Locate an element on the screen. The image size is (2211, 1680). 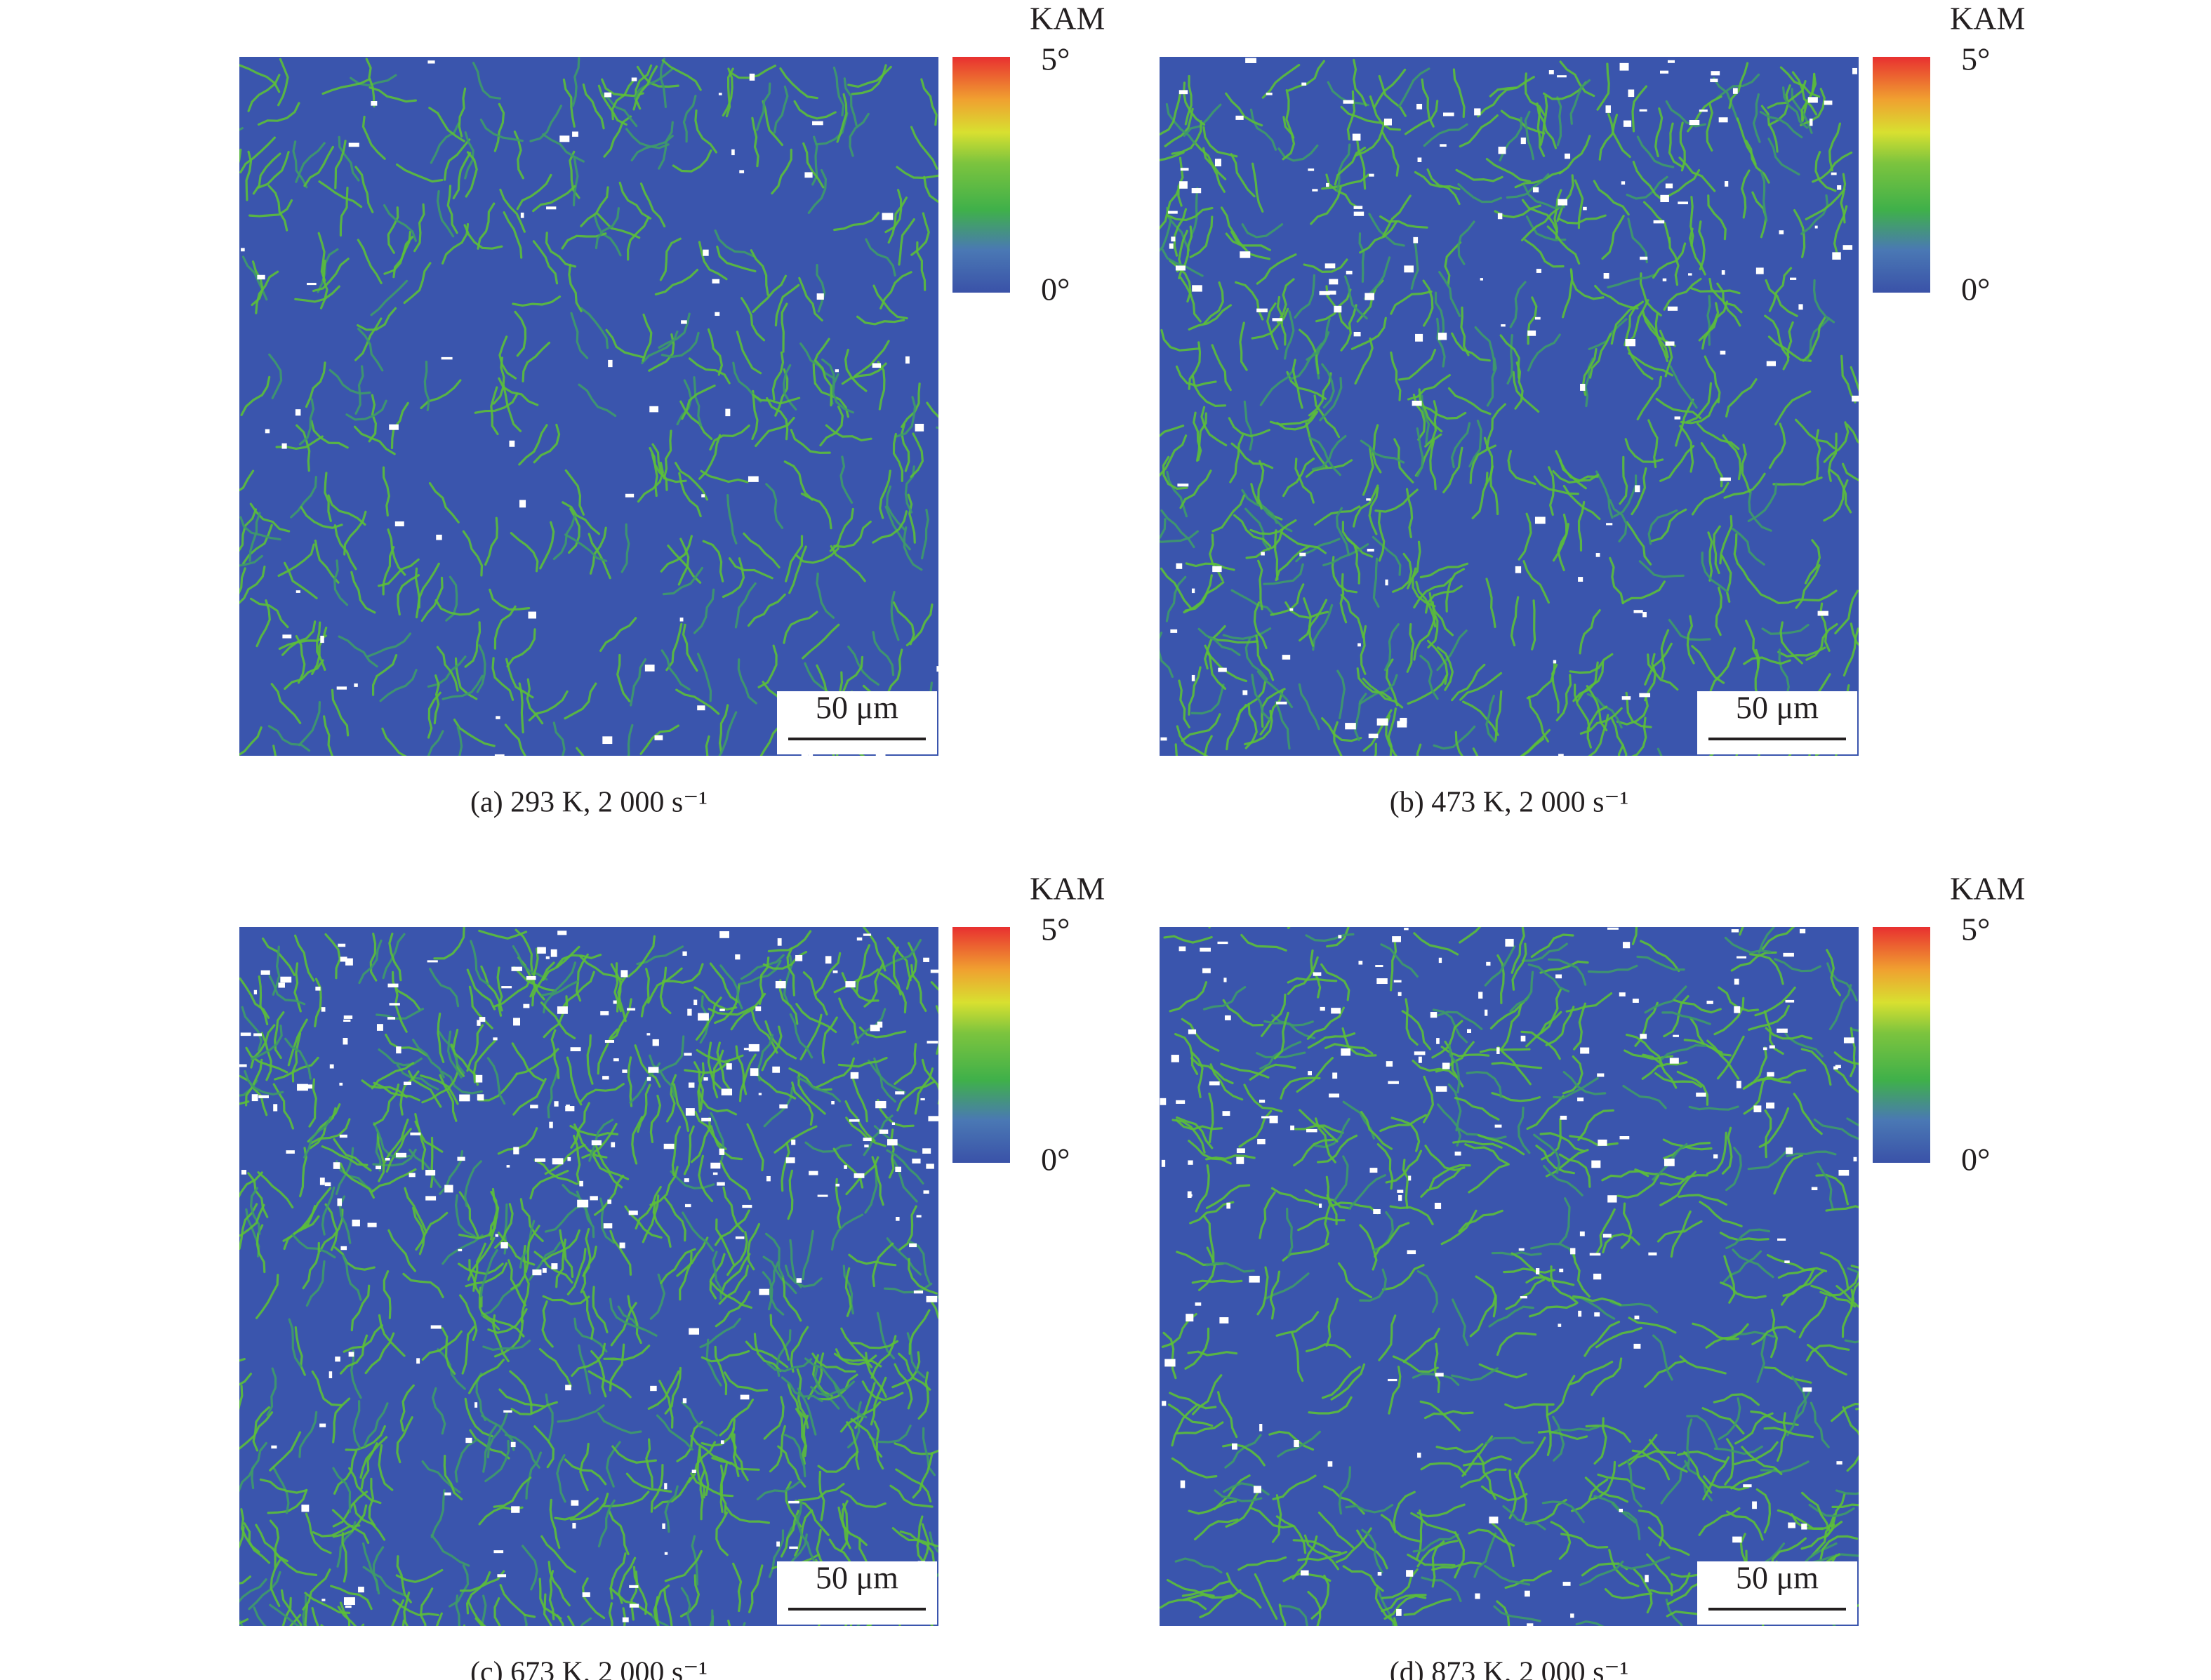
panel-caption: (a) 293 K, 2 000 s⁻¹ is located at coordinates (589, 803).